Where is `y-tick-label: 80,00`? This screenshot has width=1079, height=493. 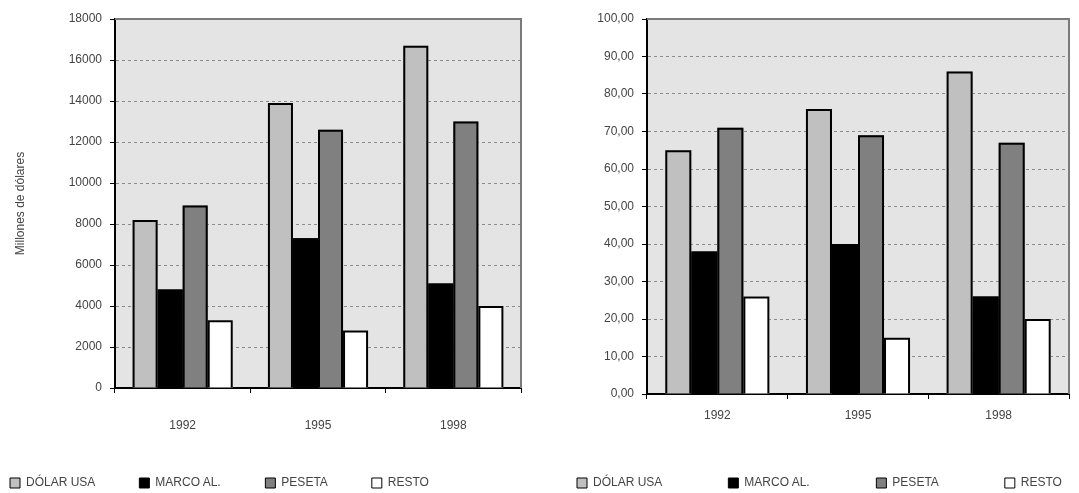 y-tick-label: 80,00 is located at coordinates (619, 93).